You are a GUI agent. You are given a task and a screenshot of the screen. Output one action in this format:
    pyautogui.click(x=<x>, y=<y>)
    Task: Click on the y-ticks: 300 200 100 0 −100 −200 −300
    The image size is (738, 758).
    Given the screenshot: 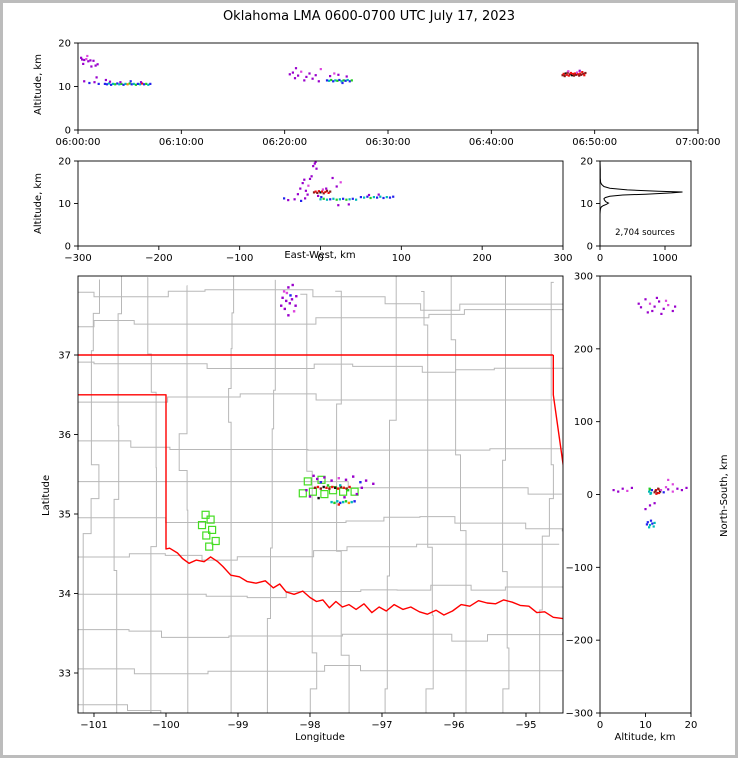 What is the action you would take?
    pyautogui.click(x=583, y=496)
    